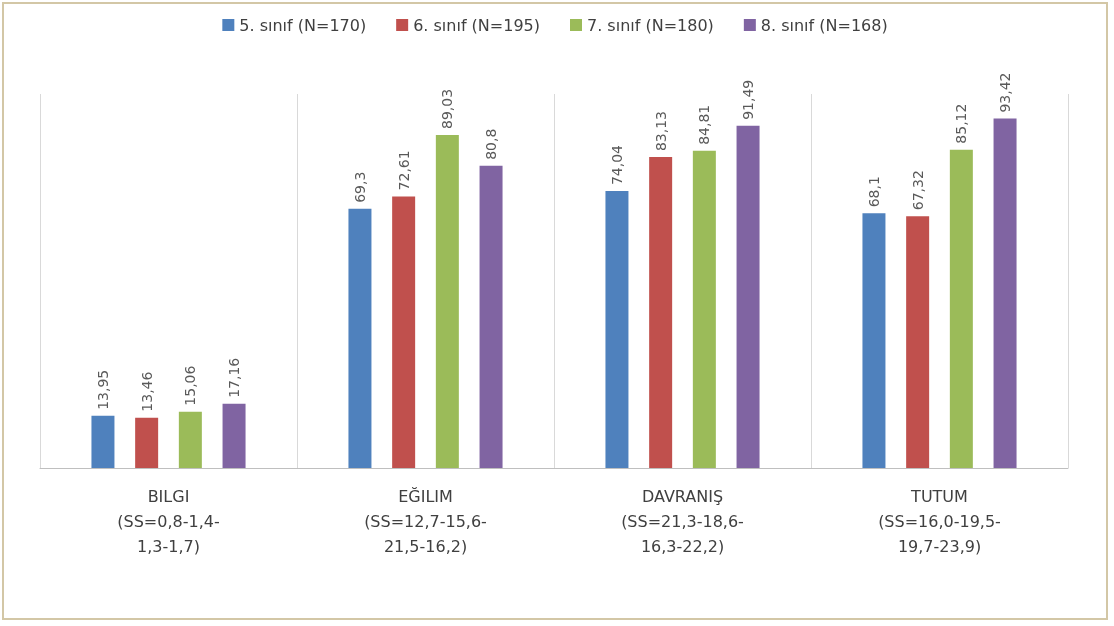 Image resolution: width=1114 pixels, height=626 pixels. What do you see at coordinates (682, 521) in the screenshot?
I see `x-tick-label: DAVRANIŞ (SS=21,3-18,6-16,3-22,2)` at bounding box center [682, 521].